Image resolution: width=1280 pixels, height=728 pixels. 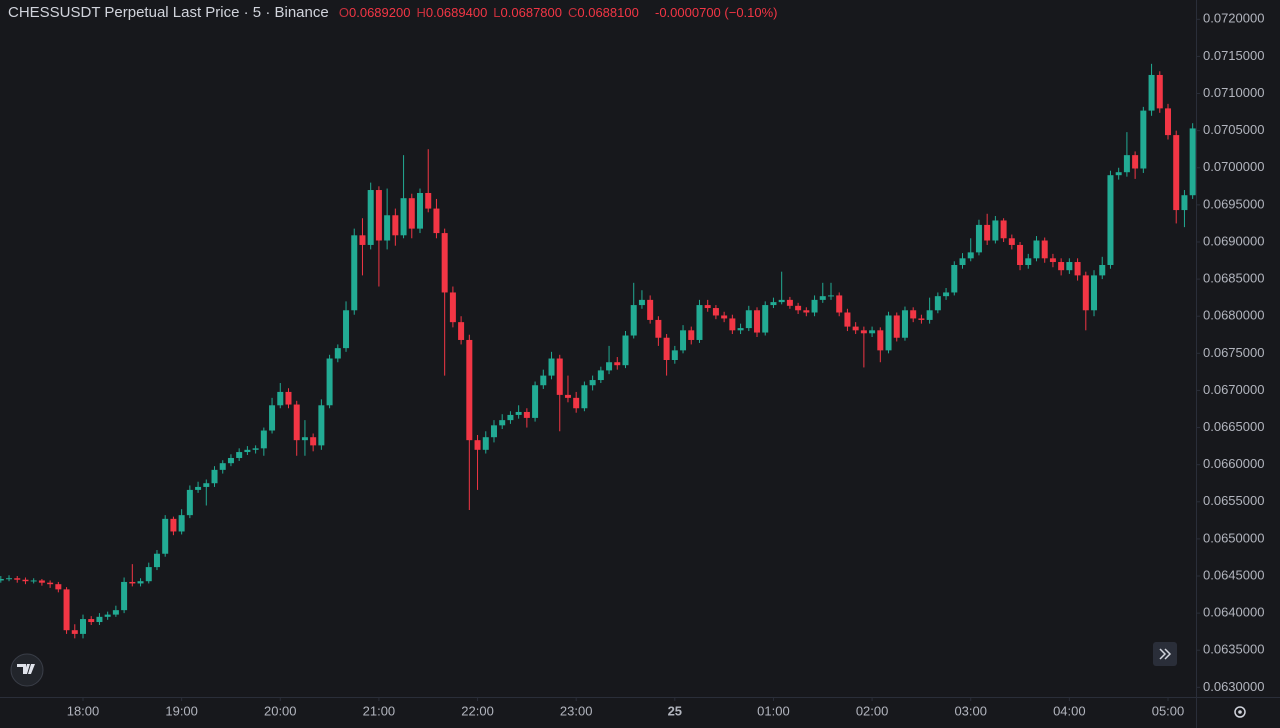 What do you see at coordinates (531, 12) in the screenshot?
I see `ohlc-value: 0.0687800` at bounding box center [531, 12].